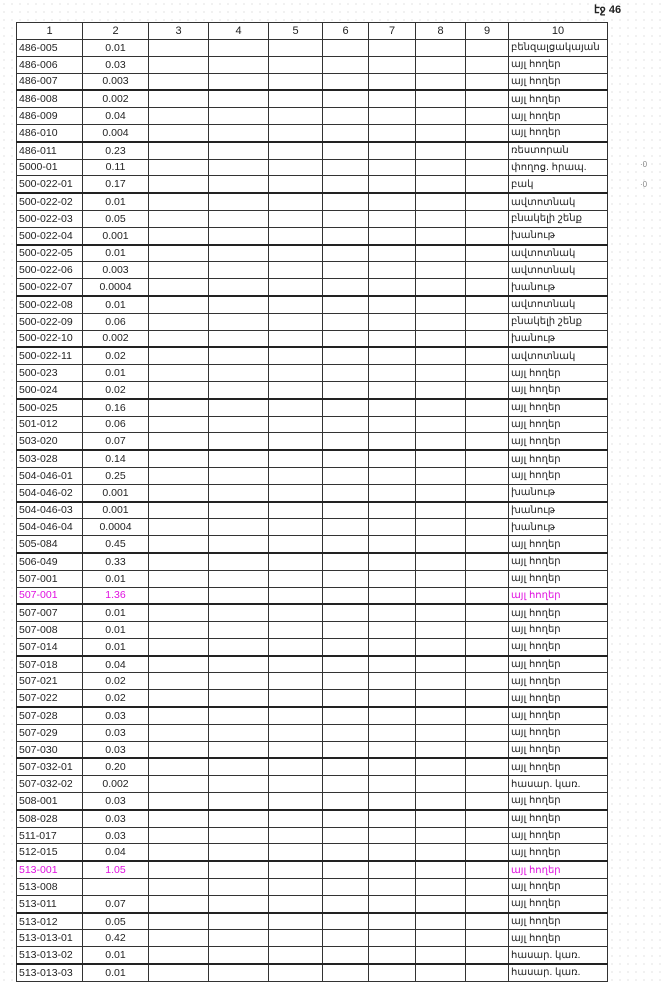  I want to click on table-row: 501-012 0.06 այլ հողեր, so click(312, 424).